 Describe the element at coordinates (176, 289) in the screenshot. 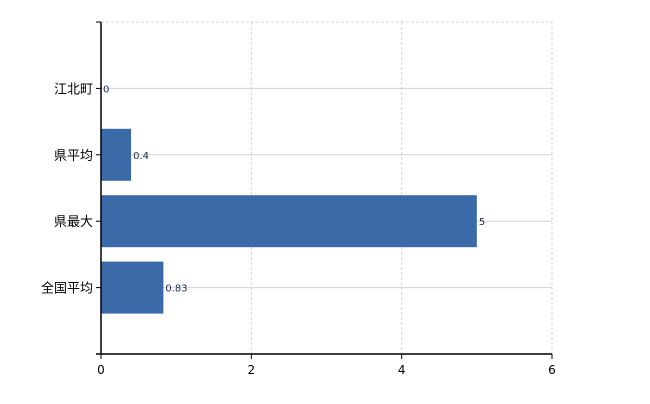

I see `data-label: 0.83` at that location.